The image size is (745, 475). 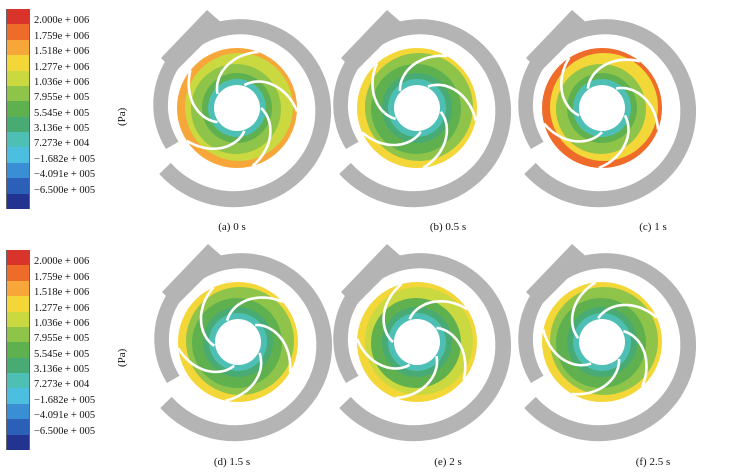 What do you see at coordinates (448, 227) in the screenshot?
I see `panel-caption: (b) 0.5 s` at bounding box center [448, 227].